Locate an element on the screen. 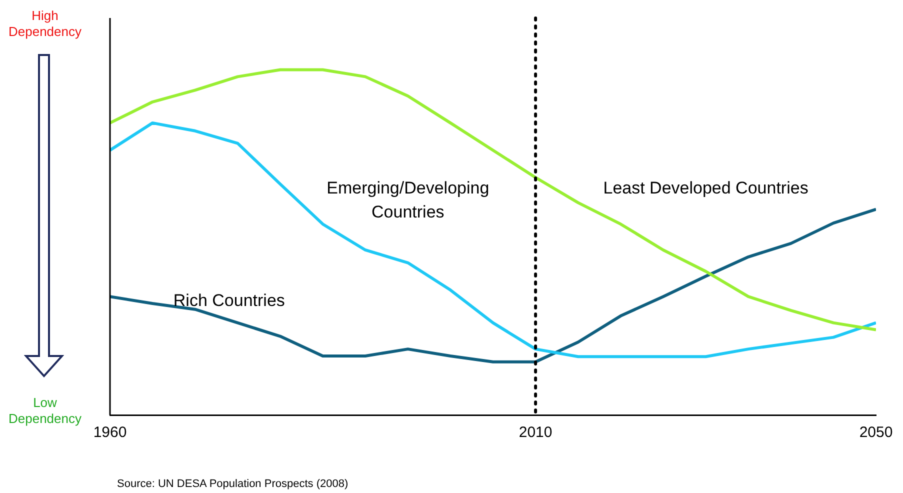  x-tick-label: 2010 is located at coordinates (535, 433).